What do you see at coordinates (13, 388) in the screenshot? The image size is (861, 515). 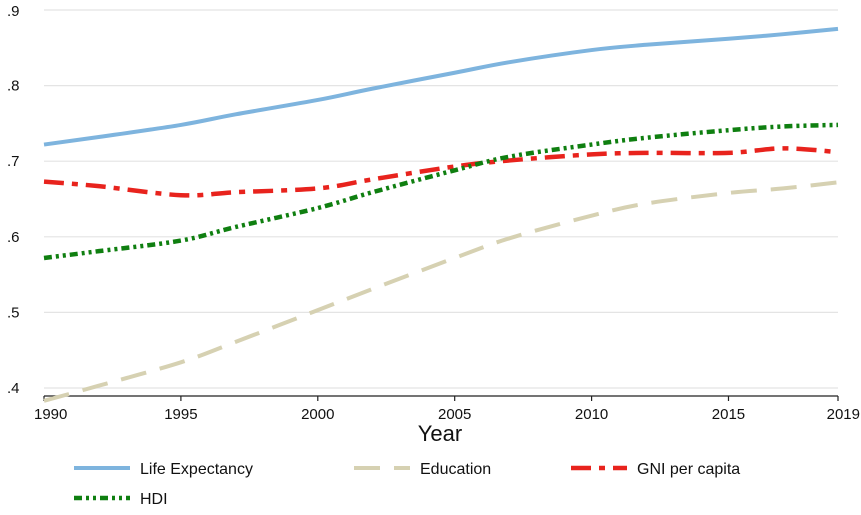 I see `y-tick-label: .4` at bounding box center [13, 388].